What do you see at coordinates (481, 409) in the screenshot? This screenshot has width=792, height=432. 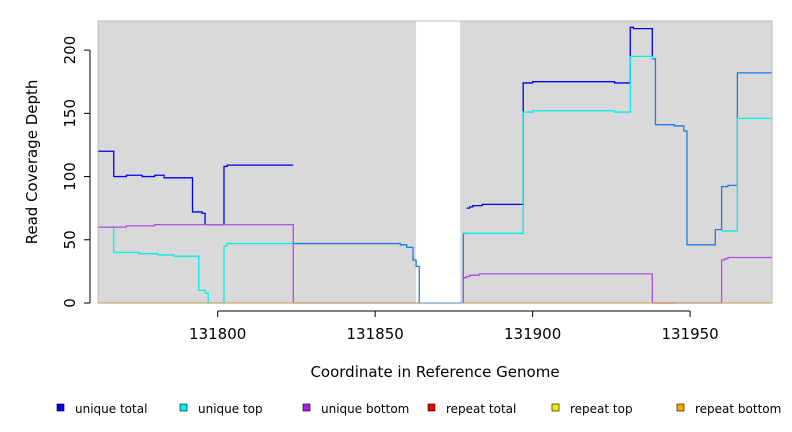 I see `legend-label-repeat-total: repeat total` at bounding box center [481, 409].